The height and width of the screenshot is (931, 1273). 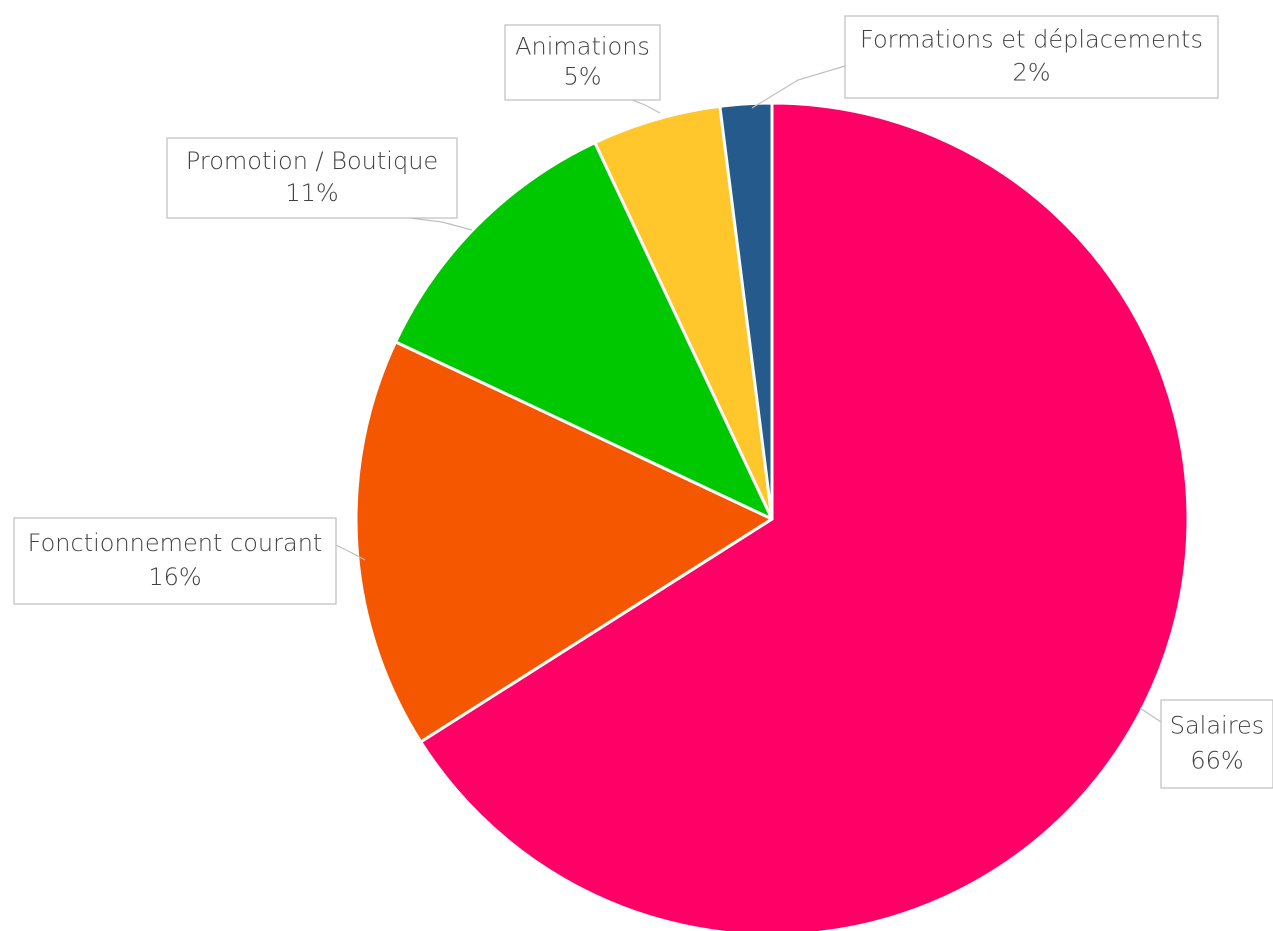 I want to click on data-label-percent: 66%, so click(x=1216, y=761).